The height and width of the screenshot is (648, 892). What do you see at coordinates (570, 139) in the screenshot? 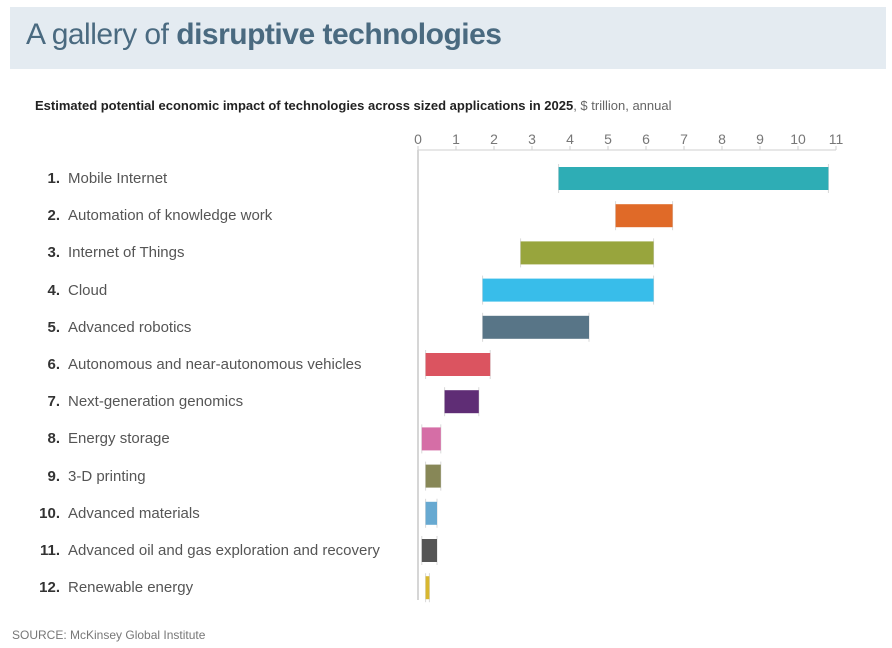
I see `x-tick-label: 4` at bounding box center [570, 139].